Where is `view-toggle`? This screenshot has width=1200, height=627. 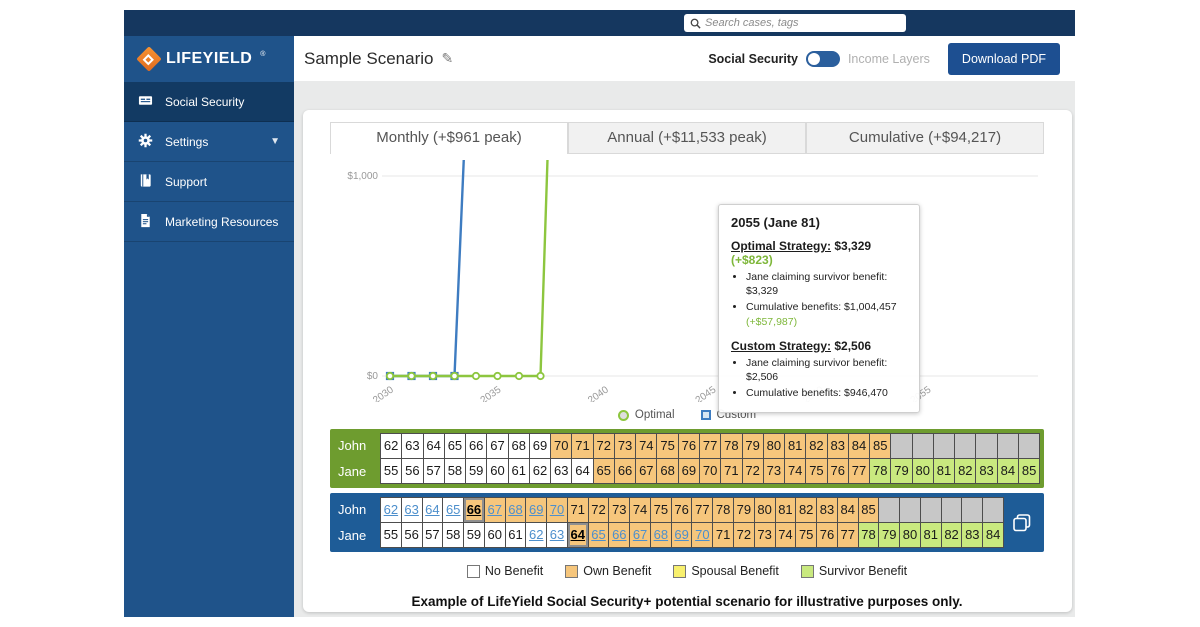 view-toggle is located at coordinates (822, 58).